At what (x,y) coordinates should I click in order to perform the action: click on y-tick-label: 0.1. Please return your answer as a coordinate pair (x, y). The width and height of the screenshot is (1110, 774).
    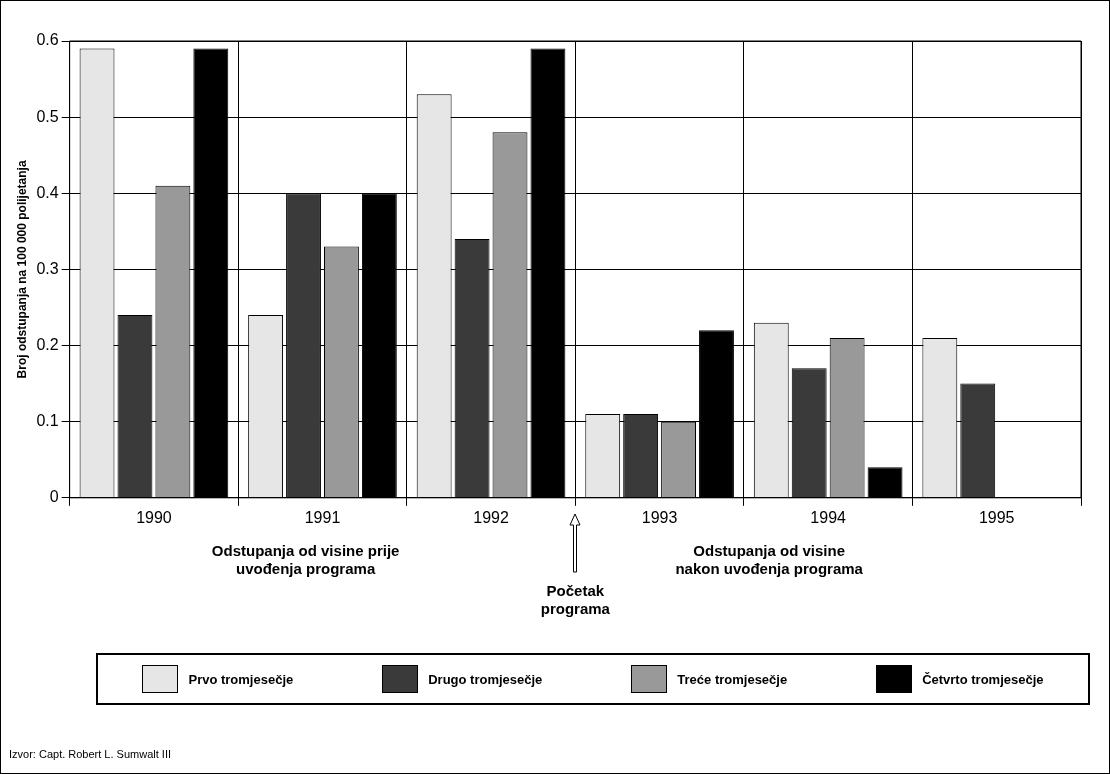
    Looking at the image, I should click on (47, 421).